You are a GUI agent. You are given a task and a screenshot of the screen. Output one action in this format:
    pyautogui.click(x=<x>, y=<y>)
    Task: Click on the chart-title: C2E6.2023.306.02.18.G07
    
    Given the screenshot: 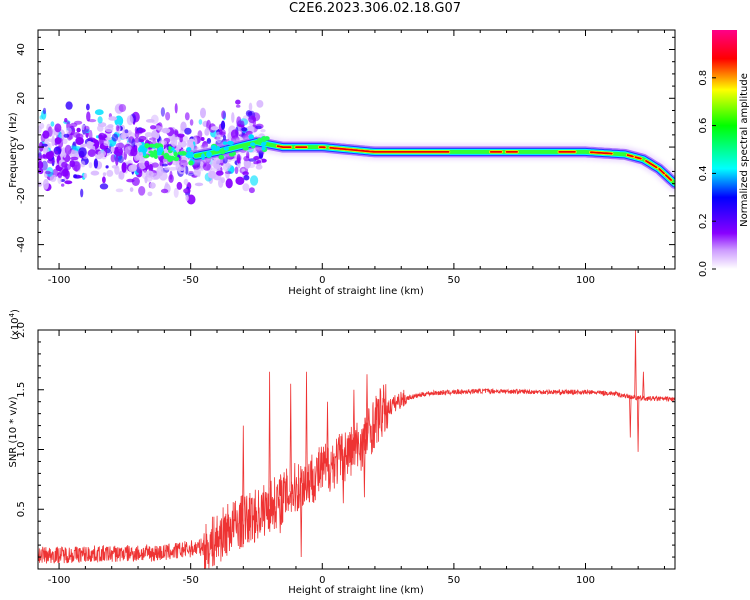 What is the action you would take?
    pyautogui.click(x=375, y=8)
    